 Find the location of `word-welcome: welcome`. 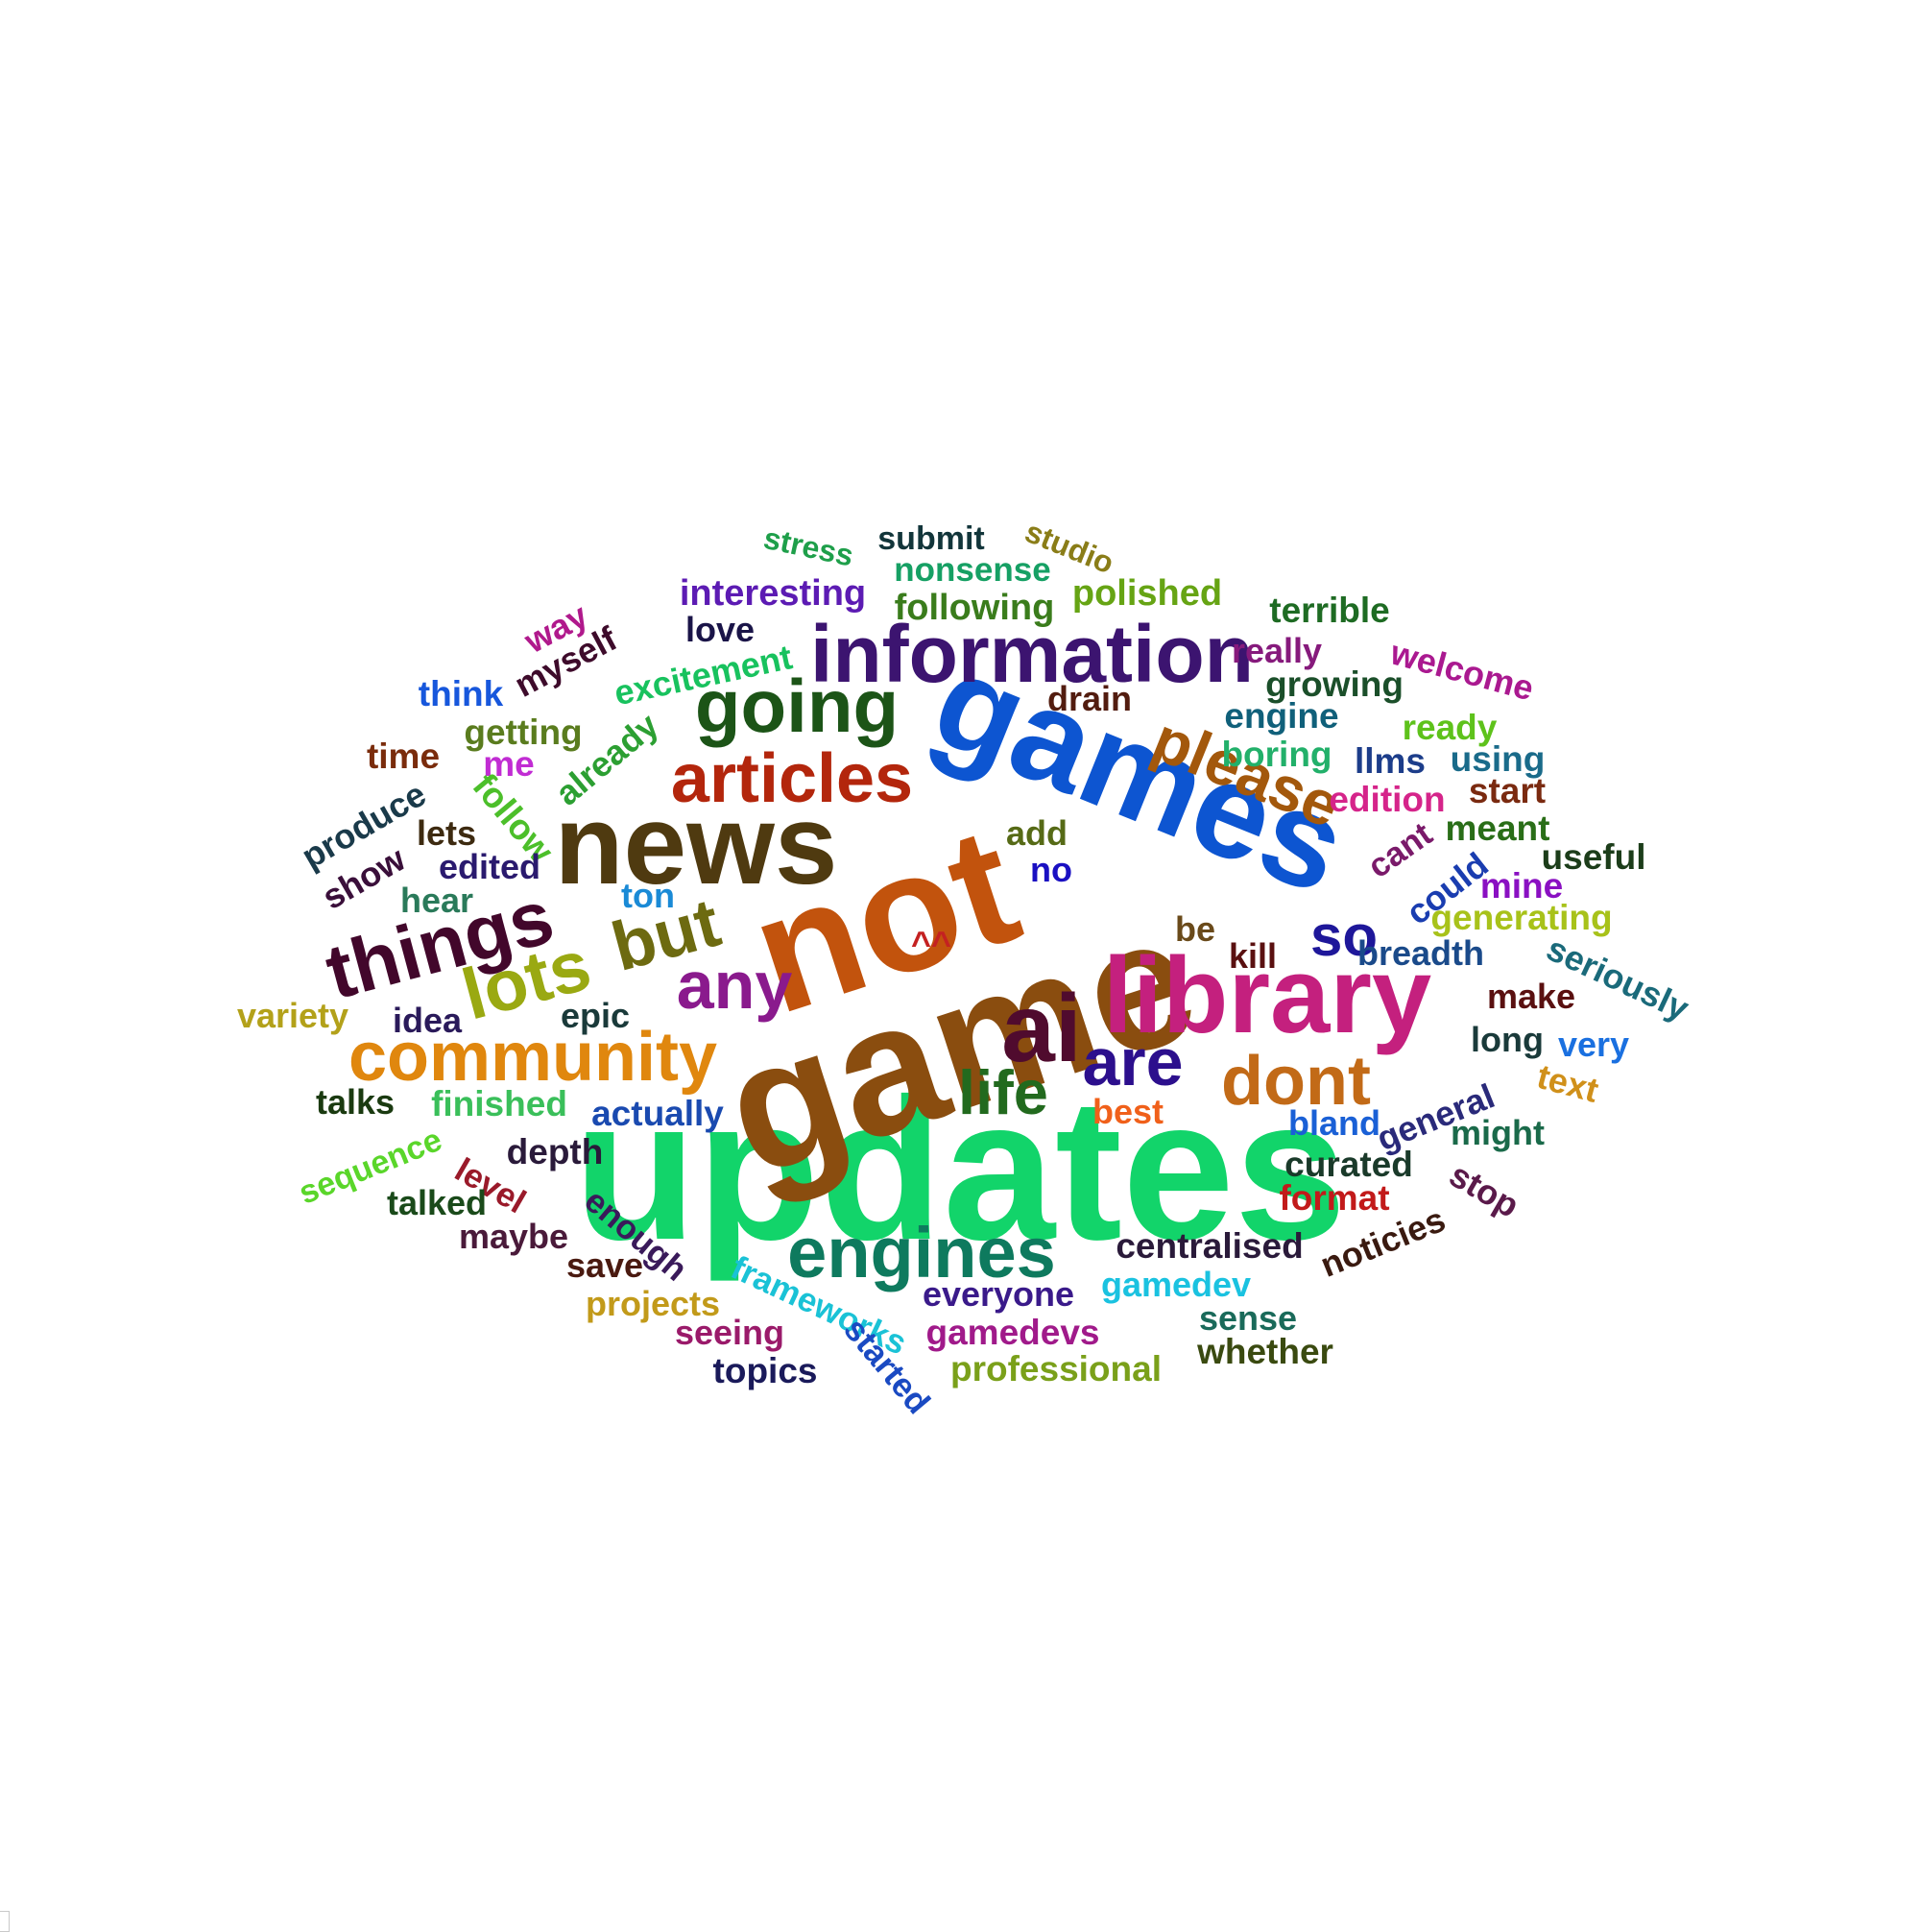

word-welcome: welcome is located at coordinates (1462, 670).